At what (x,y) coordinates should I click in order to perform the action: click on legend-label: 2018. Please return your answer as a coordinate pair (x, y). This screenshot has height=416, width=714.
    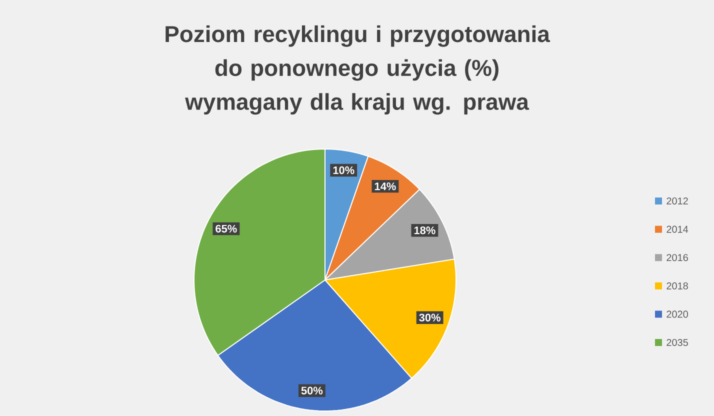
    Looking at the image, I should click on (677, 286).